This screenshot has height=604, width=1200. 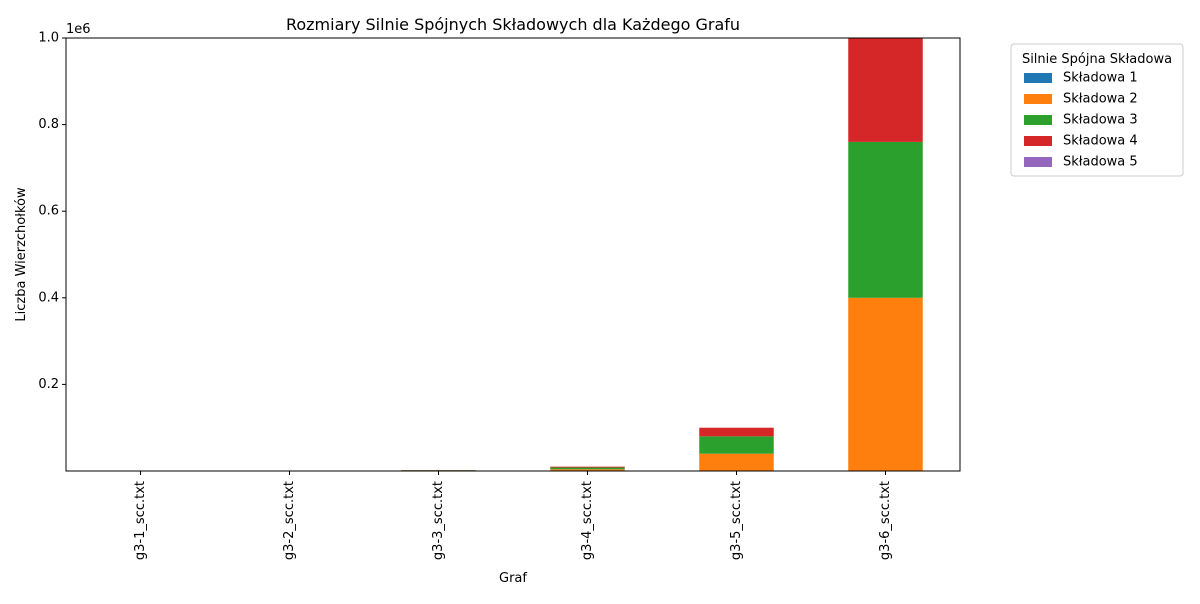 What do you see at coordinates (48, 297) in the screenshot?
I see `y-tick-label: 0.4` at bounding box center [48, 297].